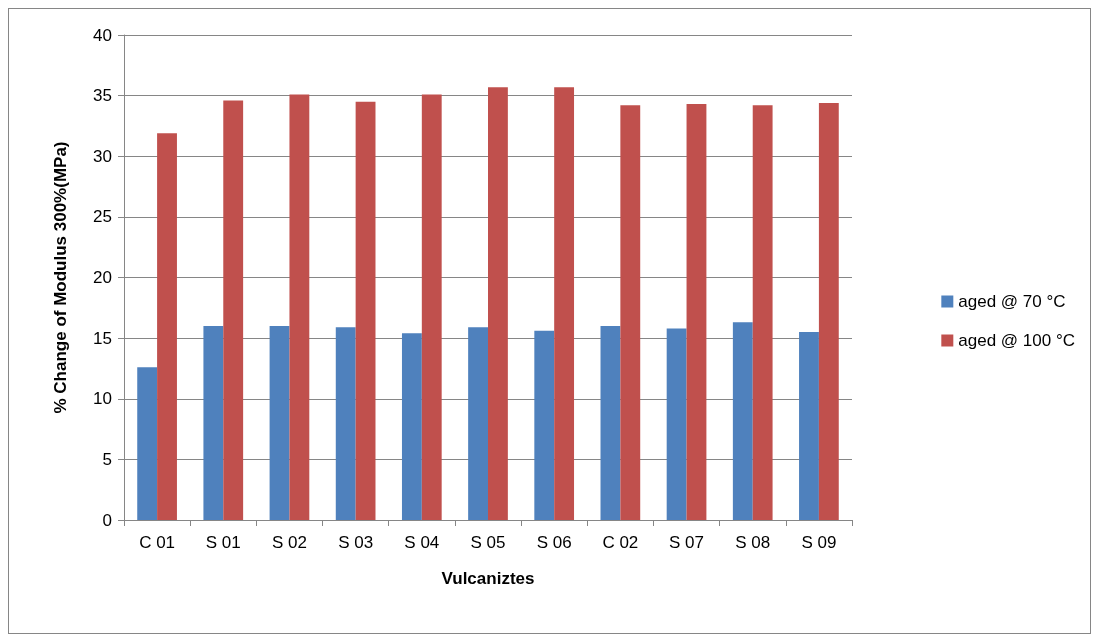 The width and height of the screenshot is (1099, 642). I want to click on x-tick-label: S 03, so click(356, 542).